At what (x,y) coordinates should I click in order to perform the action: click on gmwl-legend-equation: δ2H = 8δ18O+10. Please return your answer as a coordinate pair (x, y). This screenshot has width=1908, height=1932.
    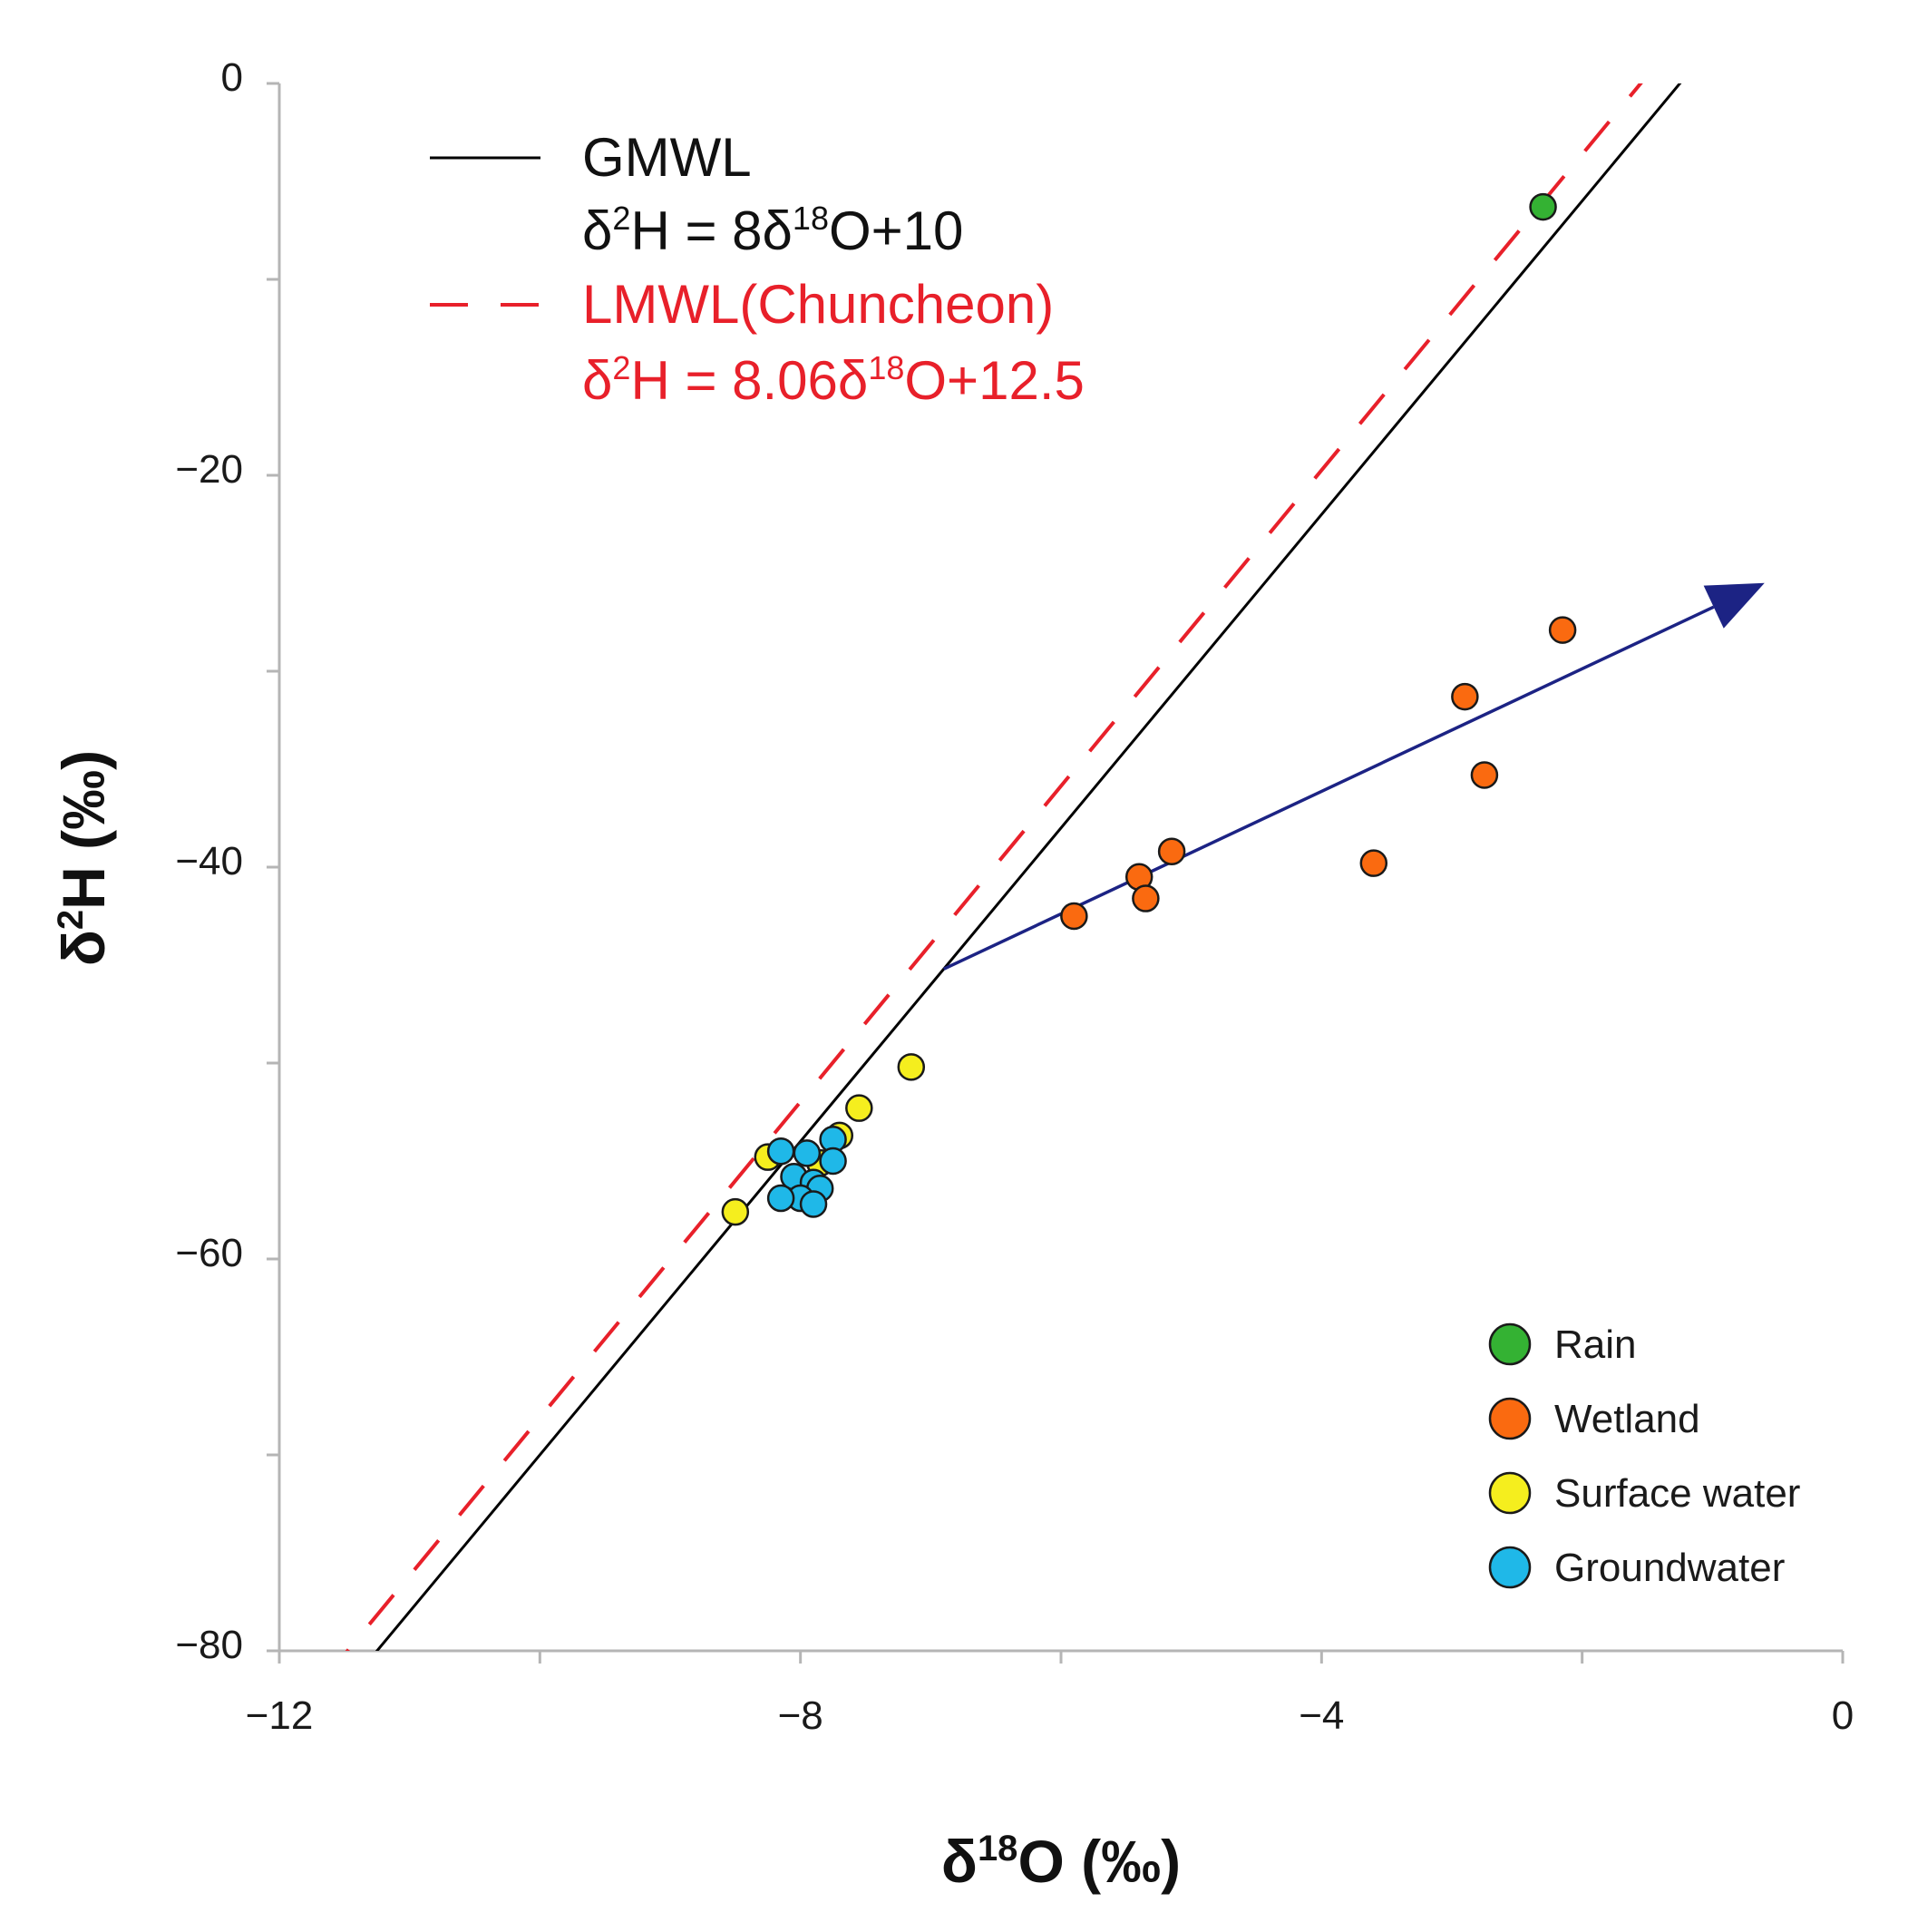
    Looking at the image, I should click on (772, 230).